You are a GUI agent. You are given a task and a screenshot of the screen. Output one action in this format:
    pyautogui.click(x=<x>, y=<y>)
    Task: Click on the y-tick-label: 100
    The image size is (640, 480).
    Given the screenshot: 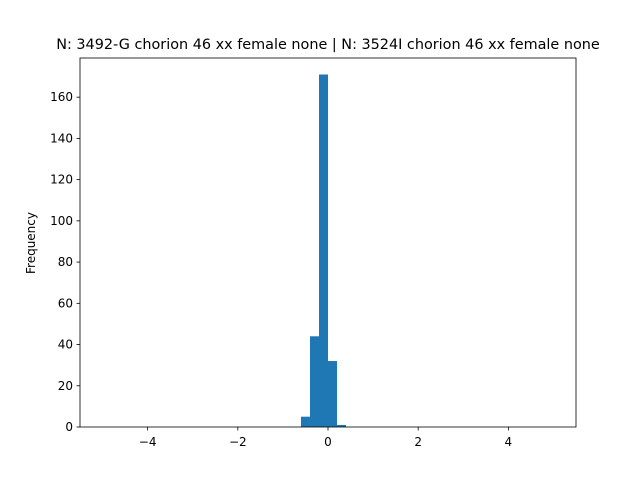 What is the action you would take?
    pyautogui.click(x=61, y=221)
    